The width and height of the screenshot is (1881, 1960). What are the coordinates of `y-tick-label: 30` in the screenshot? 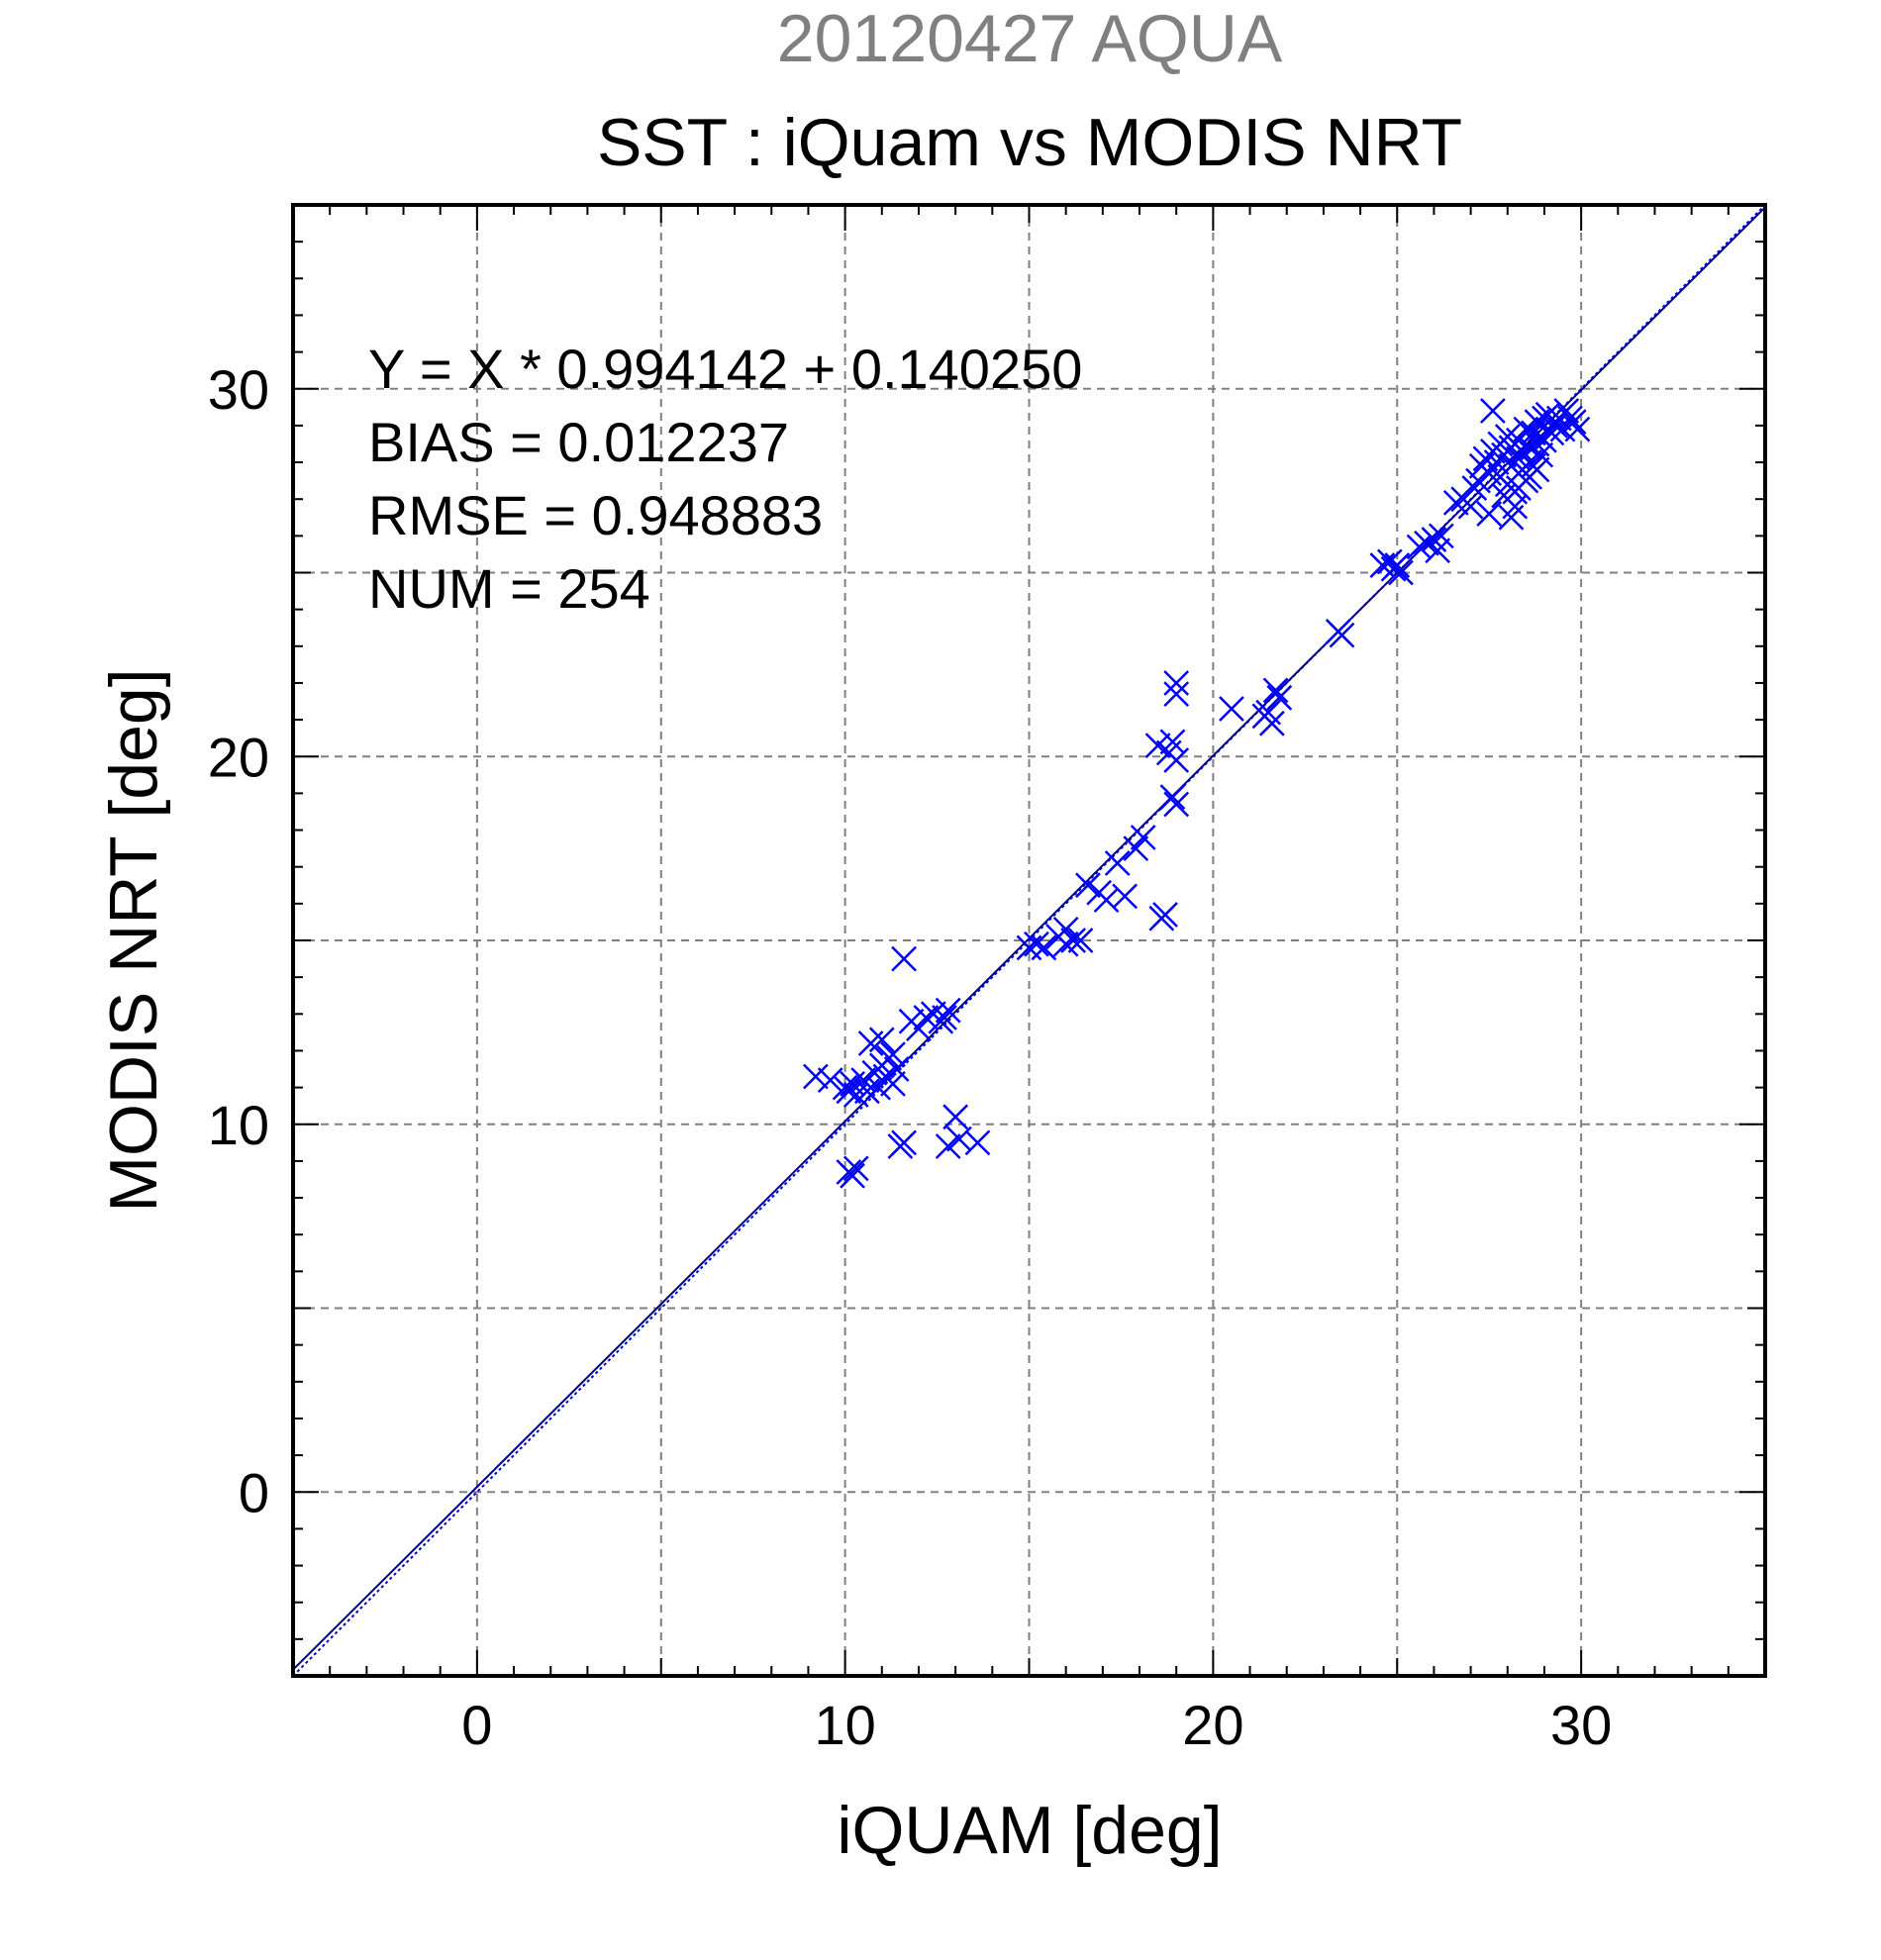 It's located at (239, 389).